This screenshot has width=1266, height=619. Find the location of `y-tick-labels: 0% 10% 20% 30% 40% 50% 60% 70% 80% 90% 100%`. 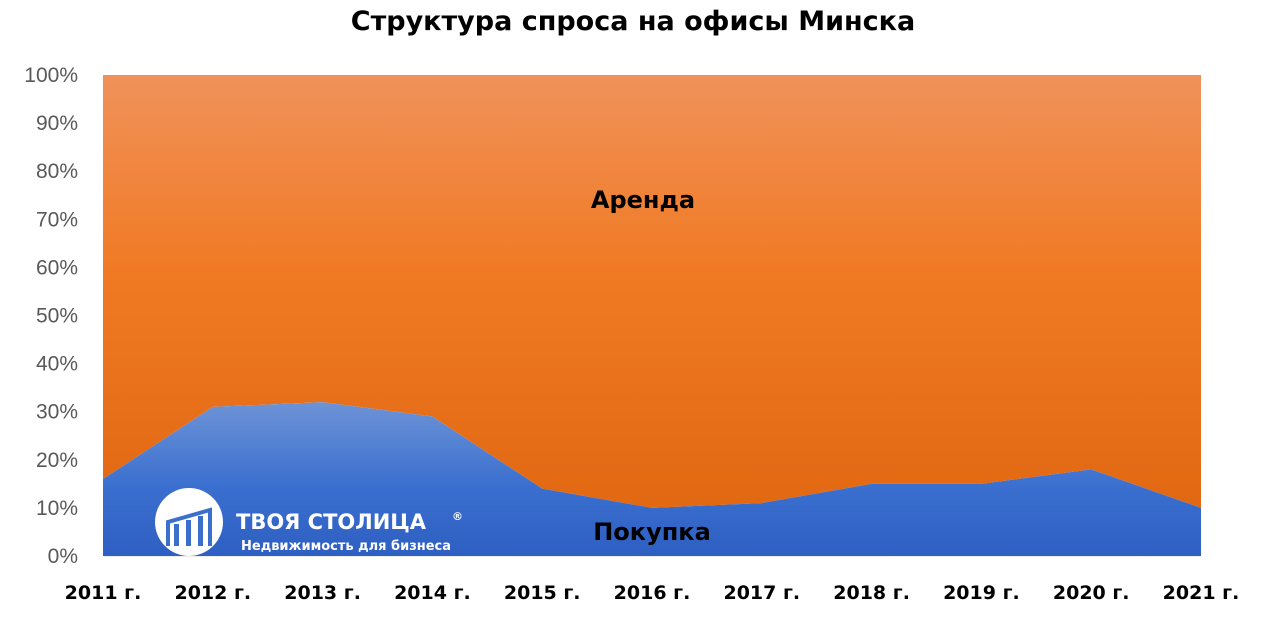

y-tick-labels: 0% 10% 20% 30% 40% 50% 60% 70% 80% 90% 100% is located at coordinates (51, 316).